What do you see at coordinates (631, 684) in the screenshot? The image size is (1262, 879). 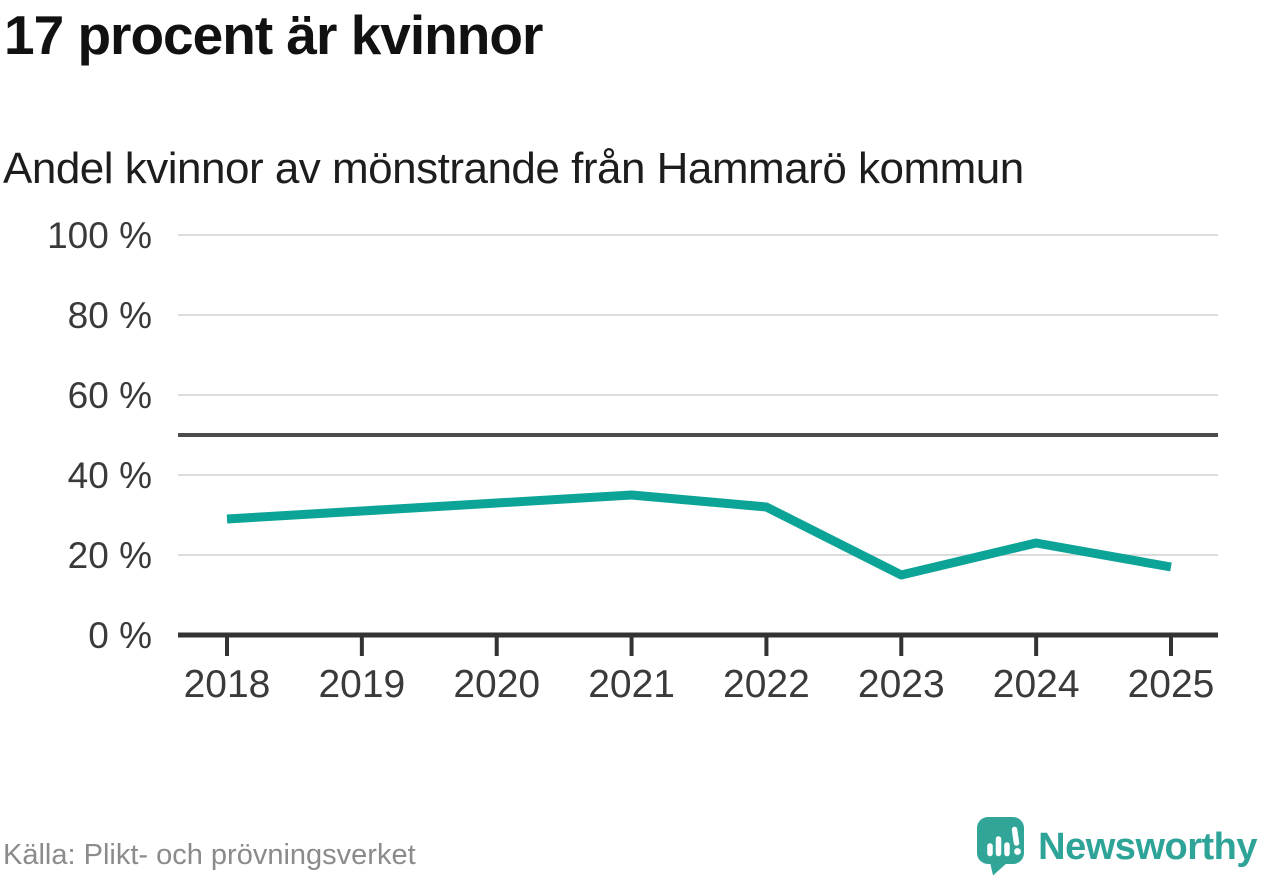 I see `x-tick-label-2021: 2021` at bounding box center [631, 684].